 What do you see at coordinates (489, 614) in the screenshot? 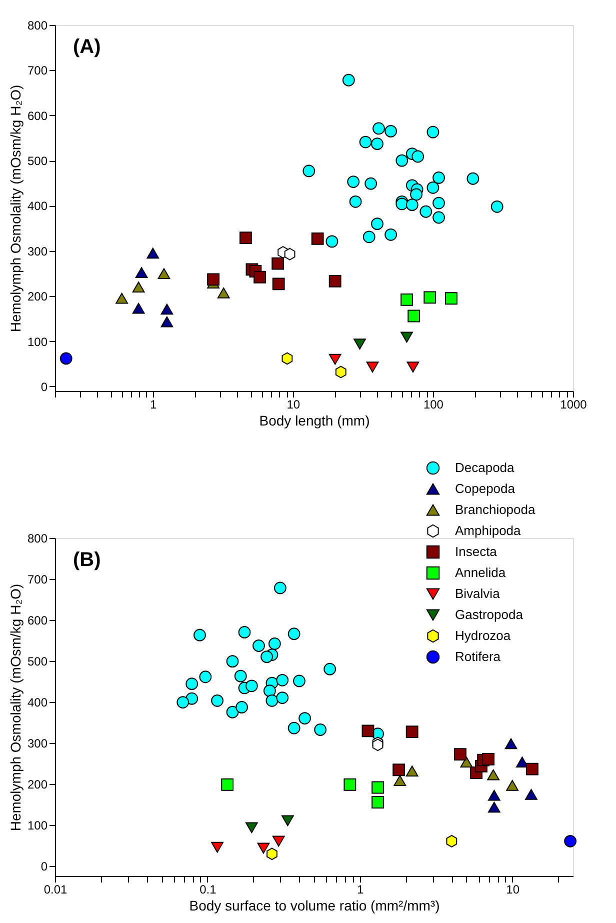
I see `legend-label: Gastropoda` at bounding box center [489, 614].